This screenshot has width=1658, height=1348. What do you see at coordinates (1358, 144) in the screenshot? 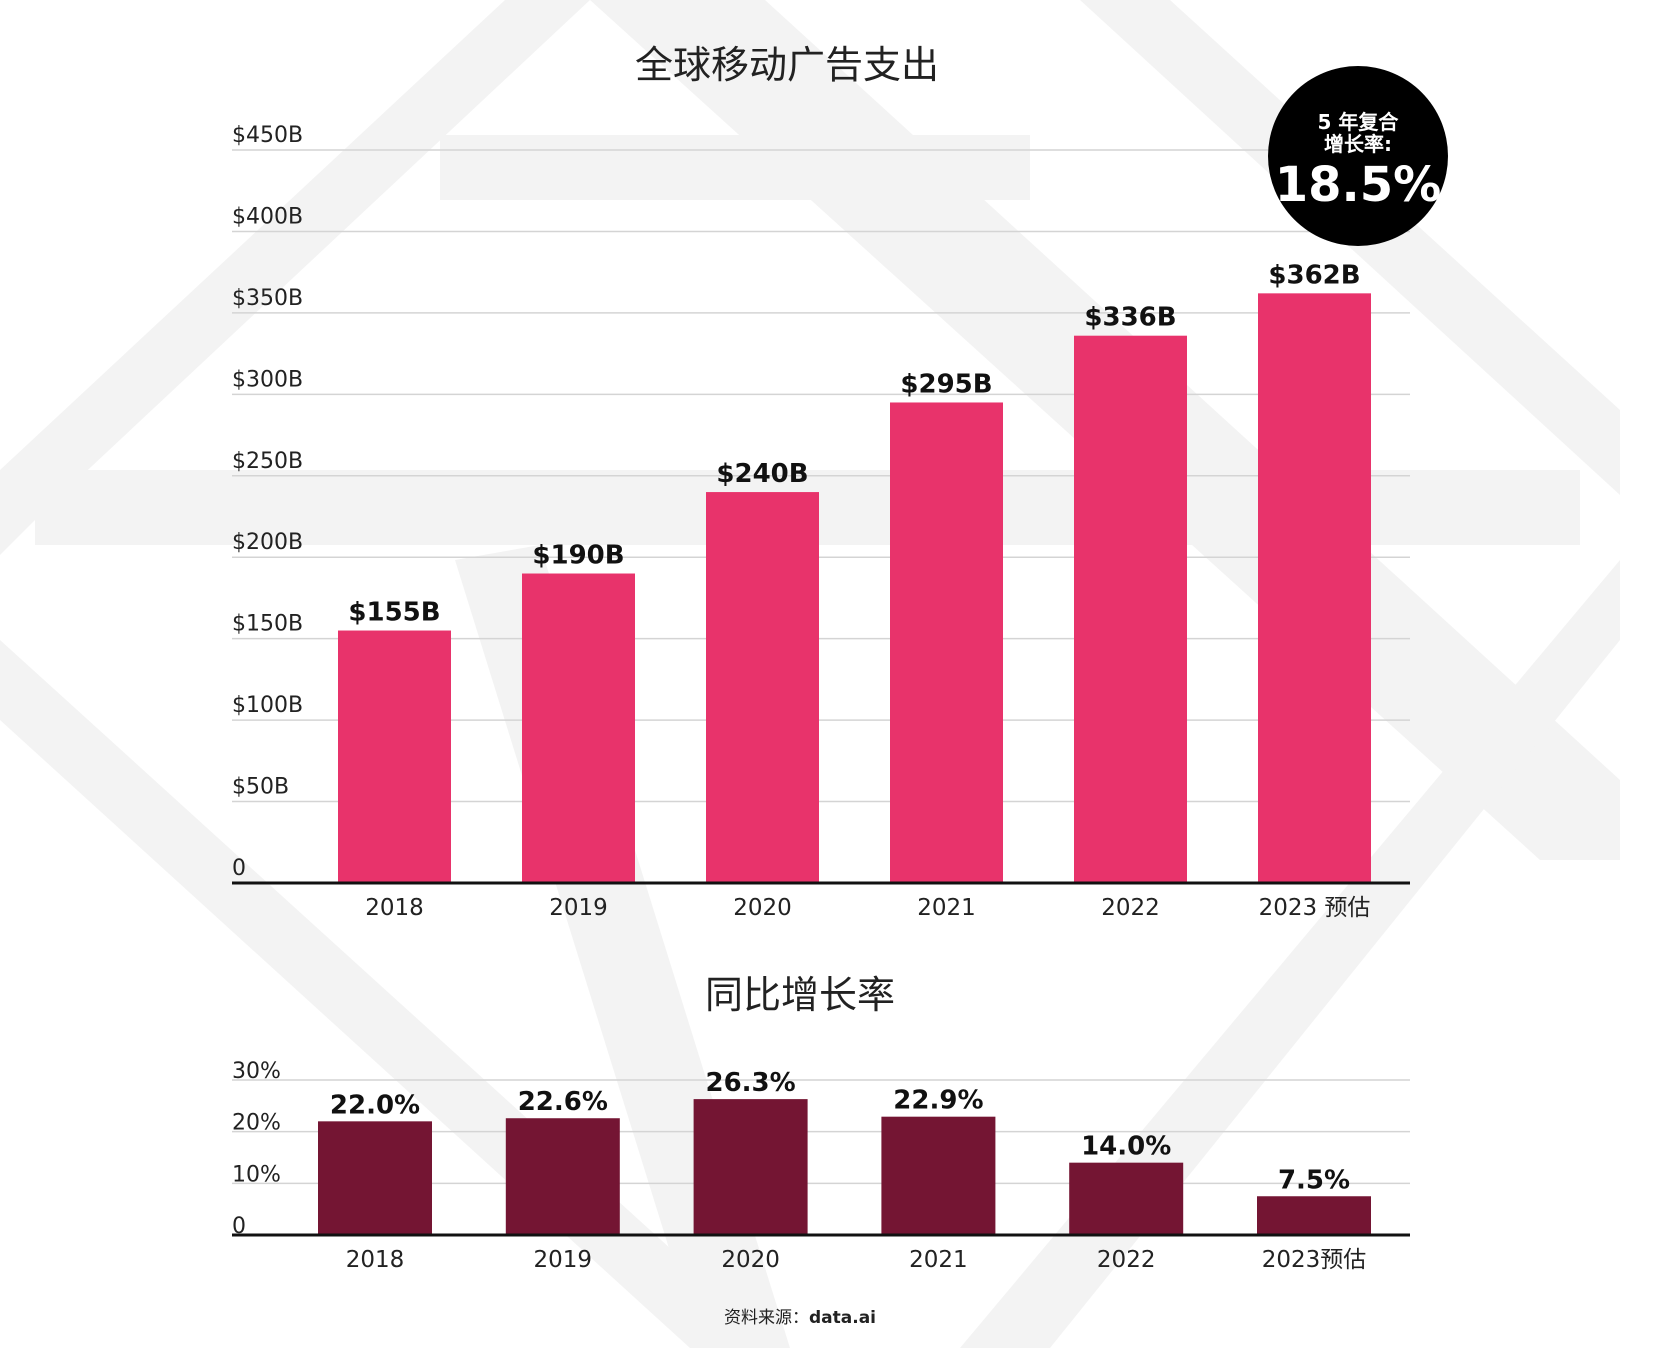
I see `cagr-badge-line2: 增长率:` at bounding box center [1358, 144].